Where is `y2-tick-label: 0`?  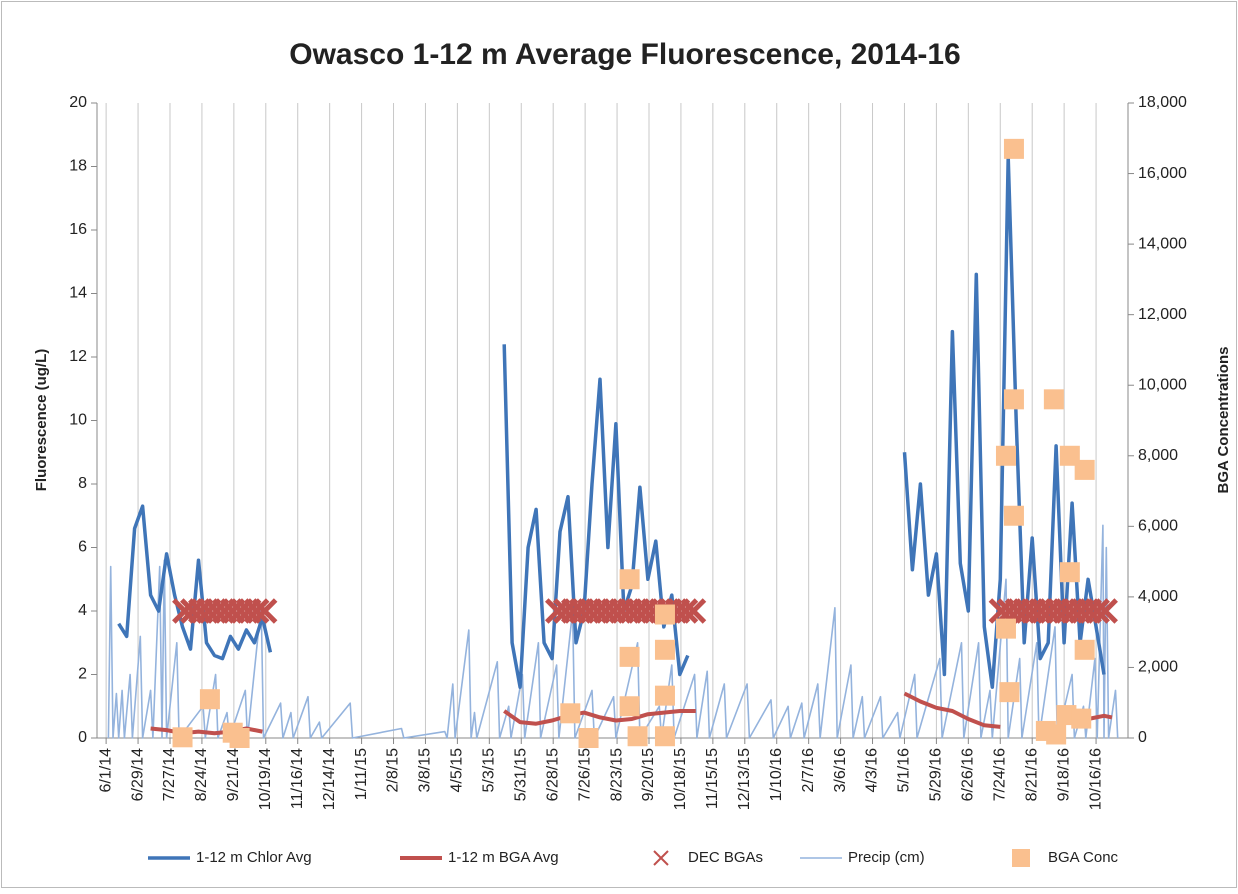
y2-tick-label: 0 is located at coordinates (1142, 737).